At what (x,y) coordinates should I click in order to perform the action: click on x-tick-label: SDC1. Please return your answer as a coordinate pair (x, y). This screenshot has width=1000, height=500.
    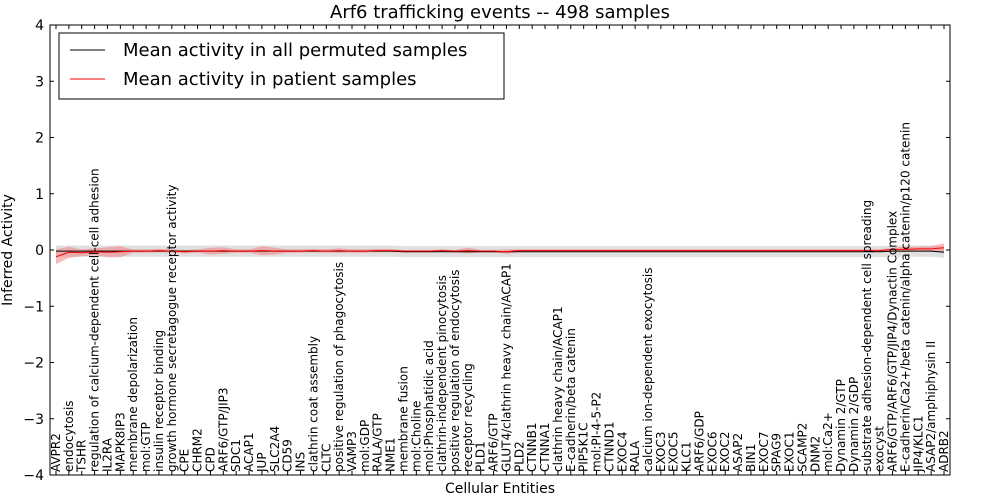
    Looking at the image, I should click on (236, 455).